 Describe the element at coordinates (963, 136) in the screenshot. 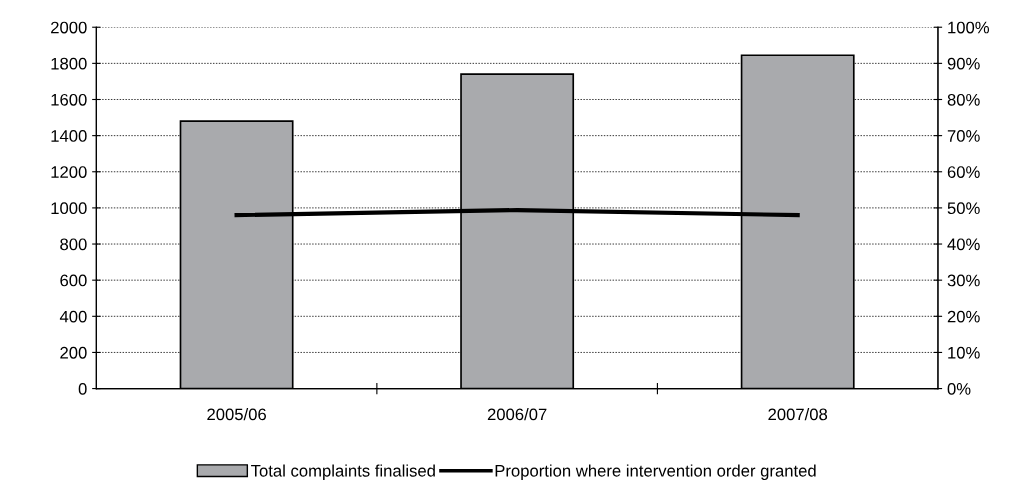

I see `y2-tick-label: 70%` at that location.